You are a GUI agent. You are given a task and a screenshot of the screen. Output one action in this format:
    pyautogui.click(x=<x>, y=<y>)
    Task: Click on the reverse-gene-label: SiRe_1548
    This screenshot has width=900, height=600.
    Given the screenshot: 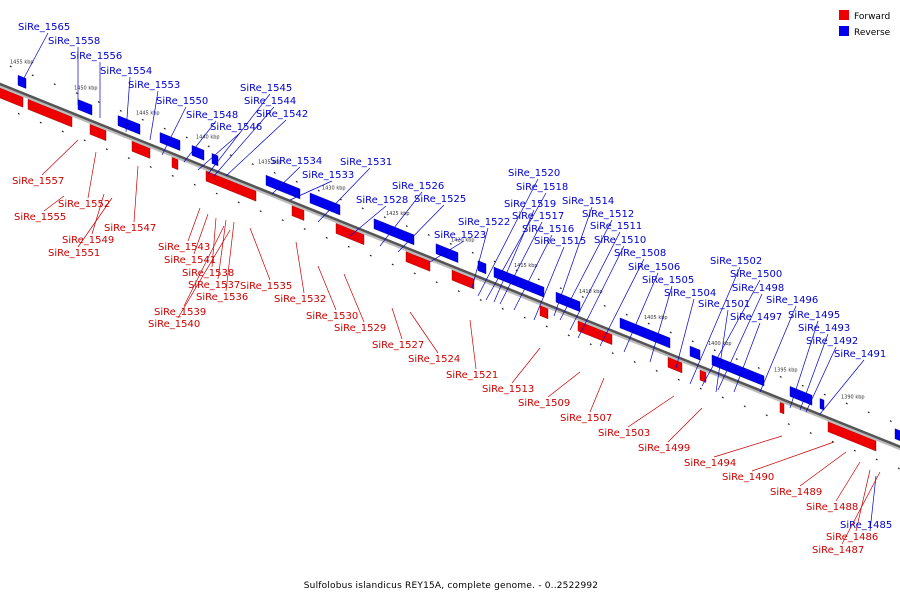 What is the action you would take?
    pyautogui.click(x=212, y=115)
    